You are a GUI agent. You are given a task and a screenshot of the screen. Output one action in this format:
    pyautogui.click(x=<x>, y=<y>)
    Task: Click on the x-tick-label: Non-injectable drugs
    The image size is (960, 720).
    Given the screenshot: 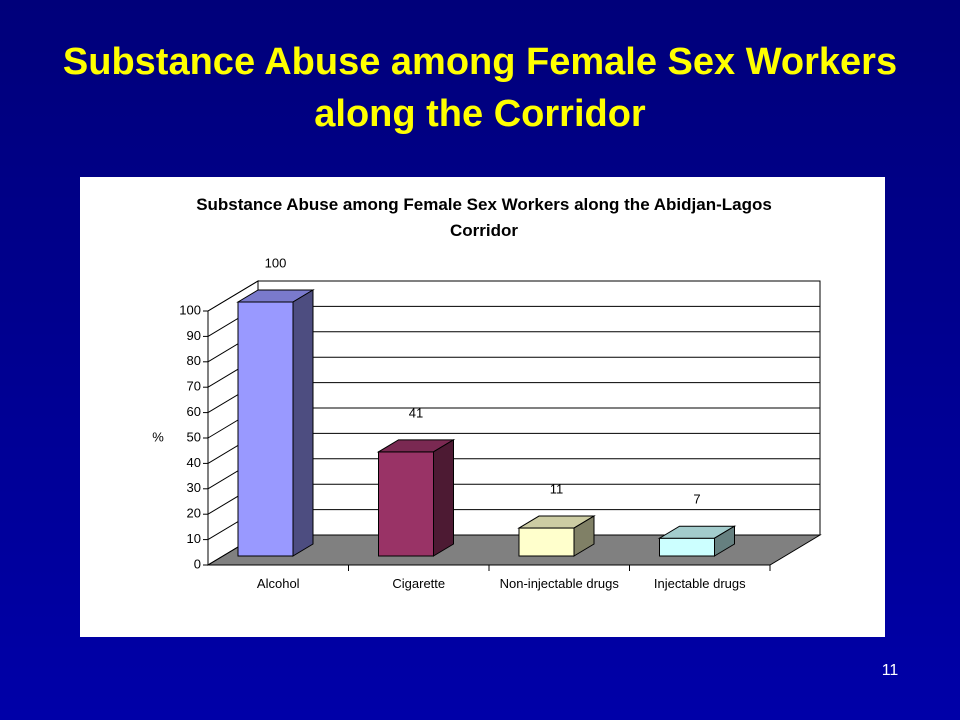 What is the action you would take?
    pyautogui.click(x=559, y=583)
    